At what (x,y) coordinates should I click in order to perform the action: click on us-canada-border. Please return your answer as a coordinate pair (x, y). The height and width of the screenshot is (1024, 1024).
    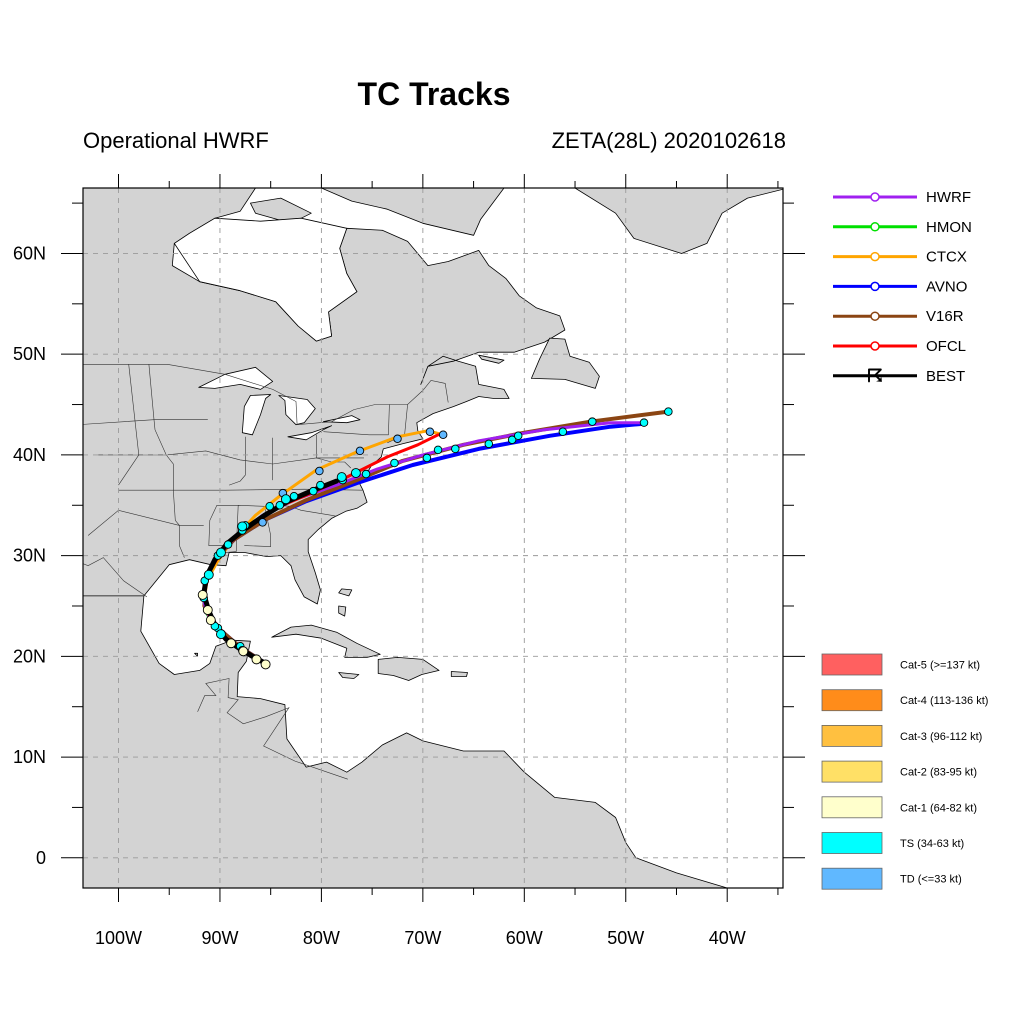
    Looking at the image, I should click on (266, 395).